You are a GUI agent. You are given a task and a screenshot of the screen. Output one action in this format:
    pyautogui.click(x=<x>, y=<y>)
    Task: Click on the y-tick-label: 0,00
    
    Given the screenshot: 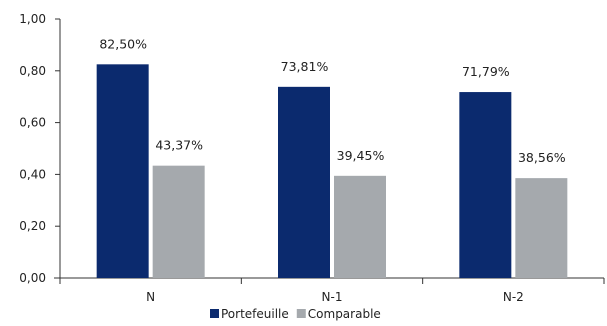 What is the action you would take?
    pyautogui.click(x=32, y=278)
    